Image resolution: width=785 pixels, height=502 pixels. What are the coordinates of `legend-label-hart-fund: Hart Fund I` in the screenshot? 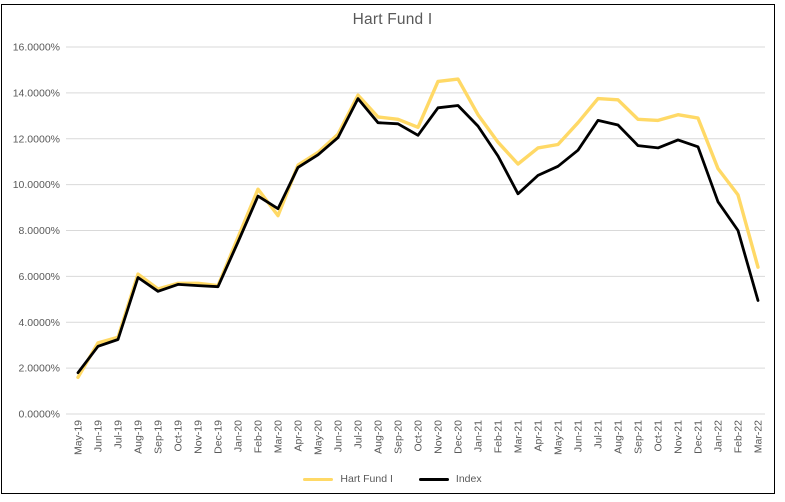 It's located at (366, 479).